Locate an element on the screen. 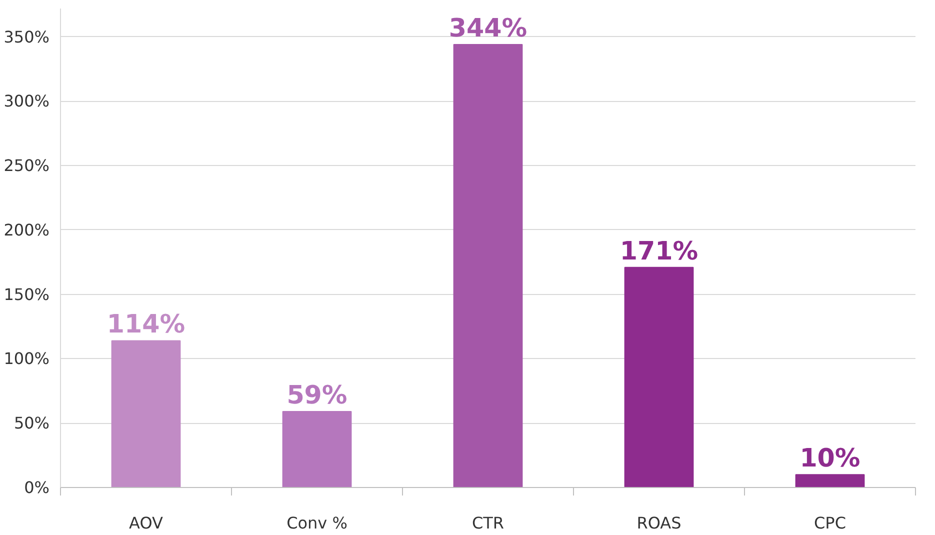  x-tick-label: Conv % is located at coordinates (317, 523).